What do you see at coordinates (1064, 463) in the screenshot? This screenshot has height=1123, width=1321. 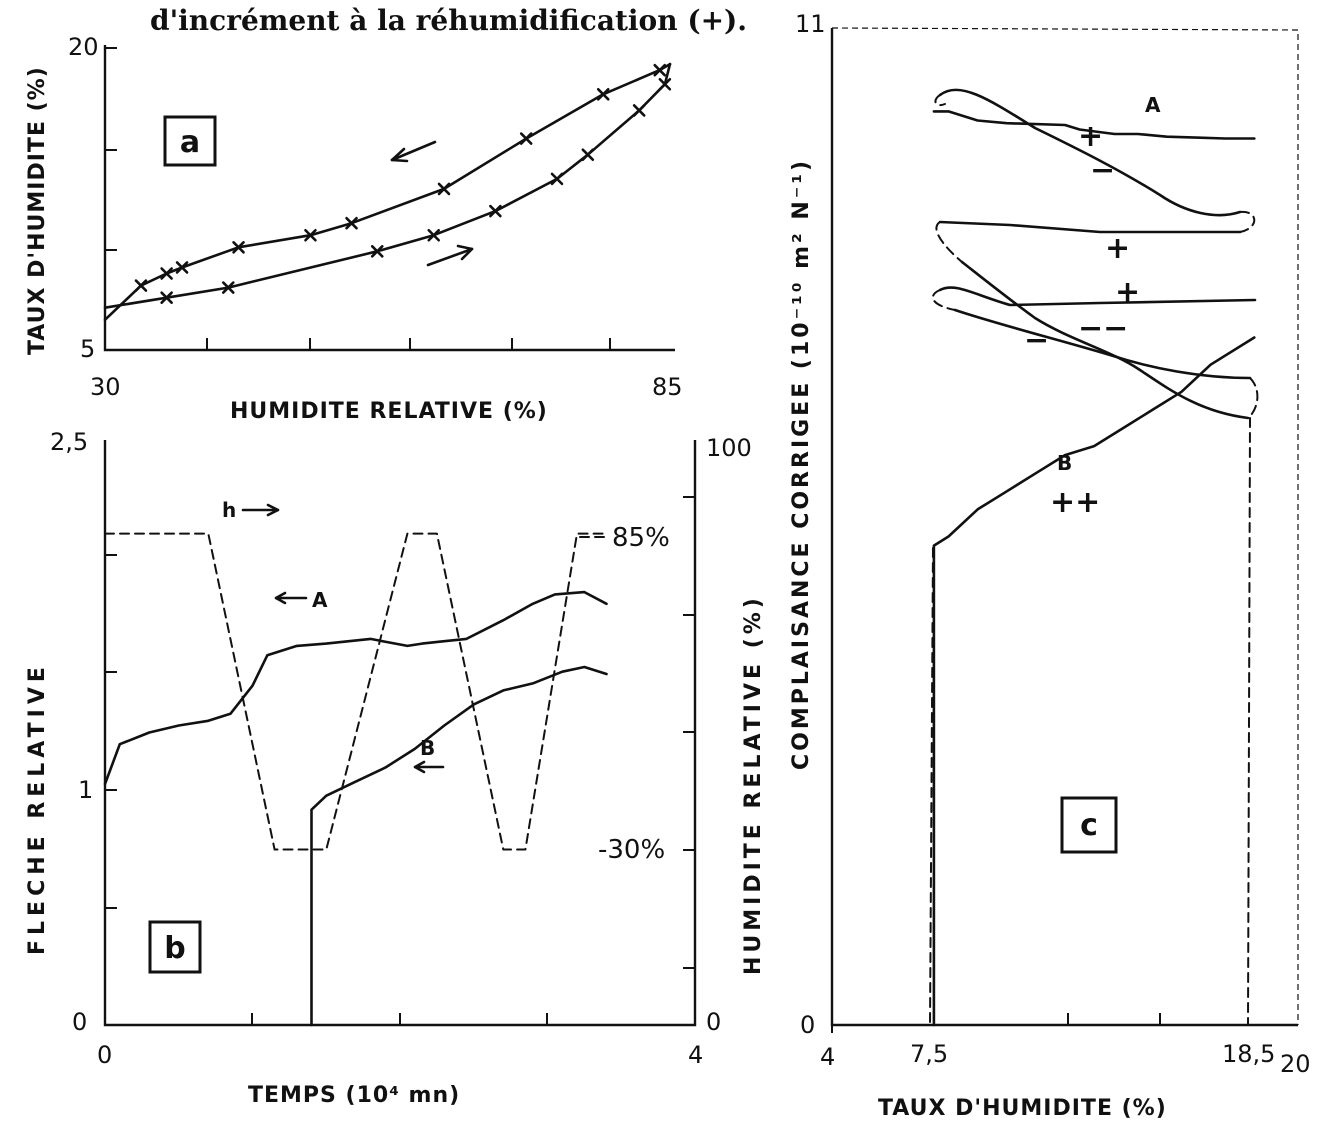 I see `annotation-curve-b: B` at bounding box center [1064, 463].